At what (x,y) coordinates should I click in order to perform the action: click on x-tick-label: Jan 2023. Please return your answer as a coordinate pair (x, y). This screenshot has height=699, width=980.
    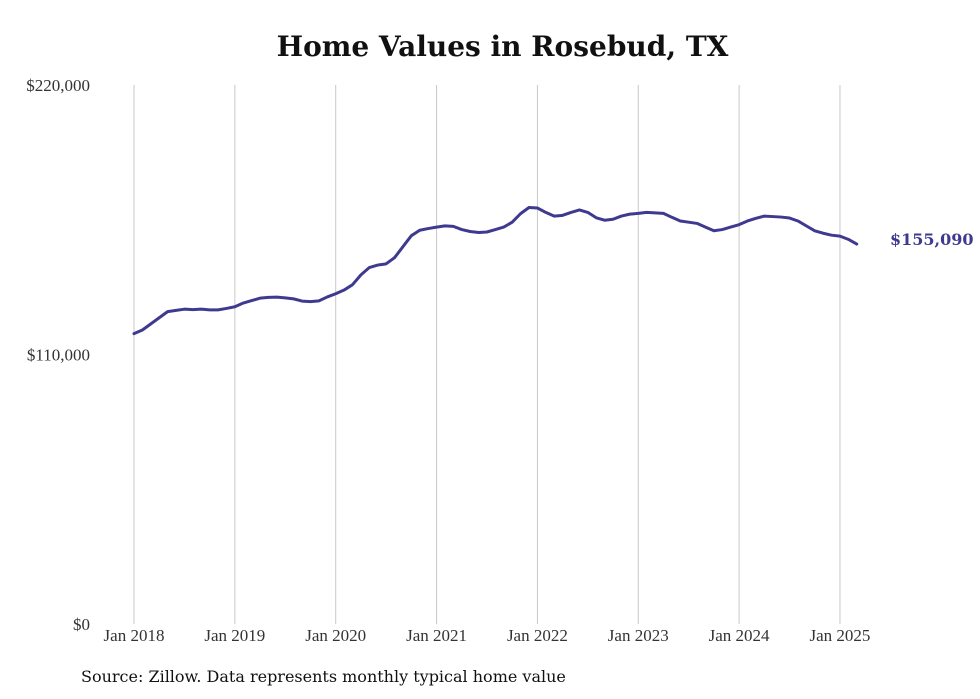
    Looking at the image, I should click on (638, 635).